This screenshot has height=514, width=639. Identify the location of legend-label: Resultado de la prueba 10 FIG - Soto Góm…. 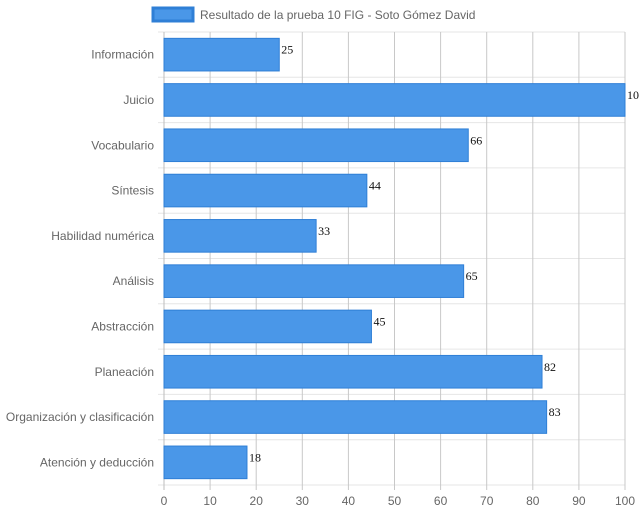
(337, 15).